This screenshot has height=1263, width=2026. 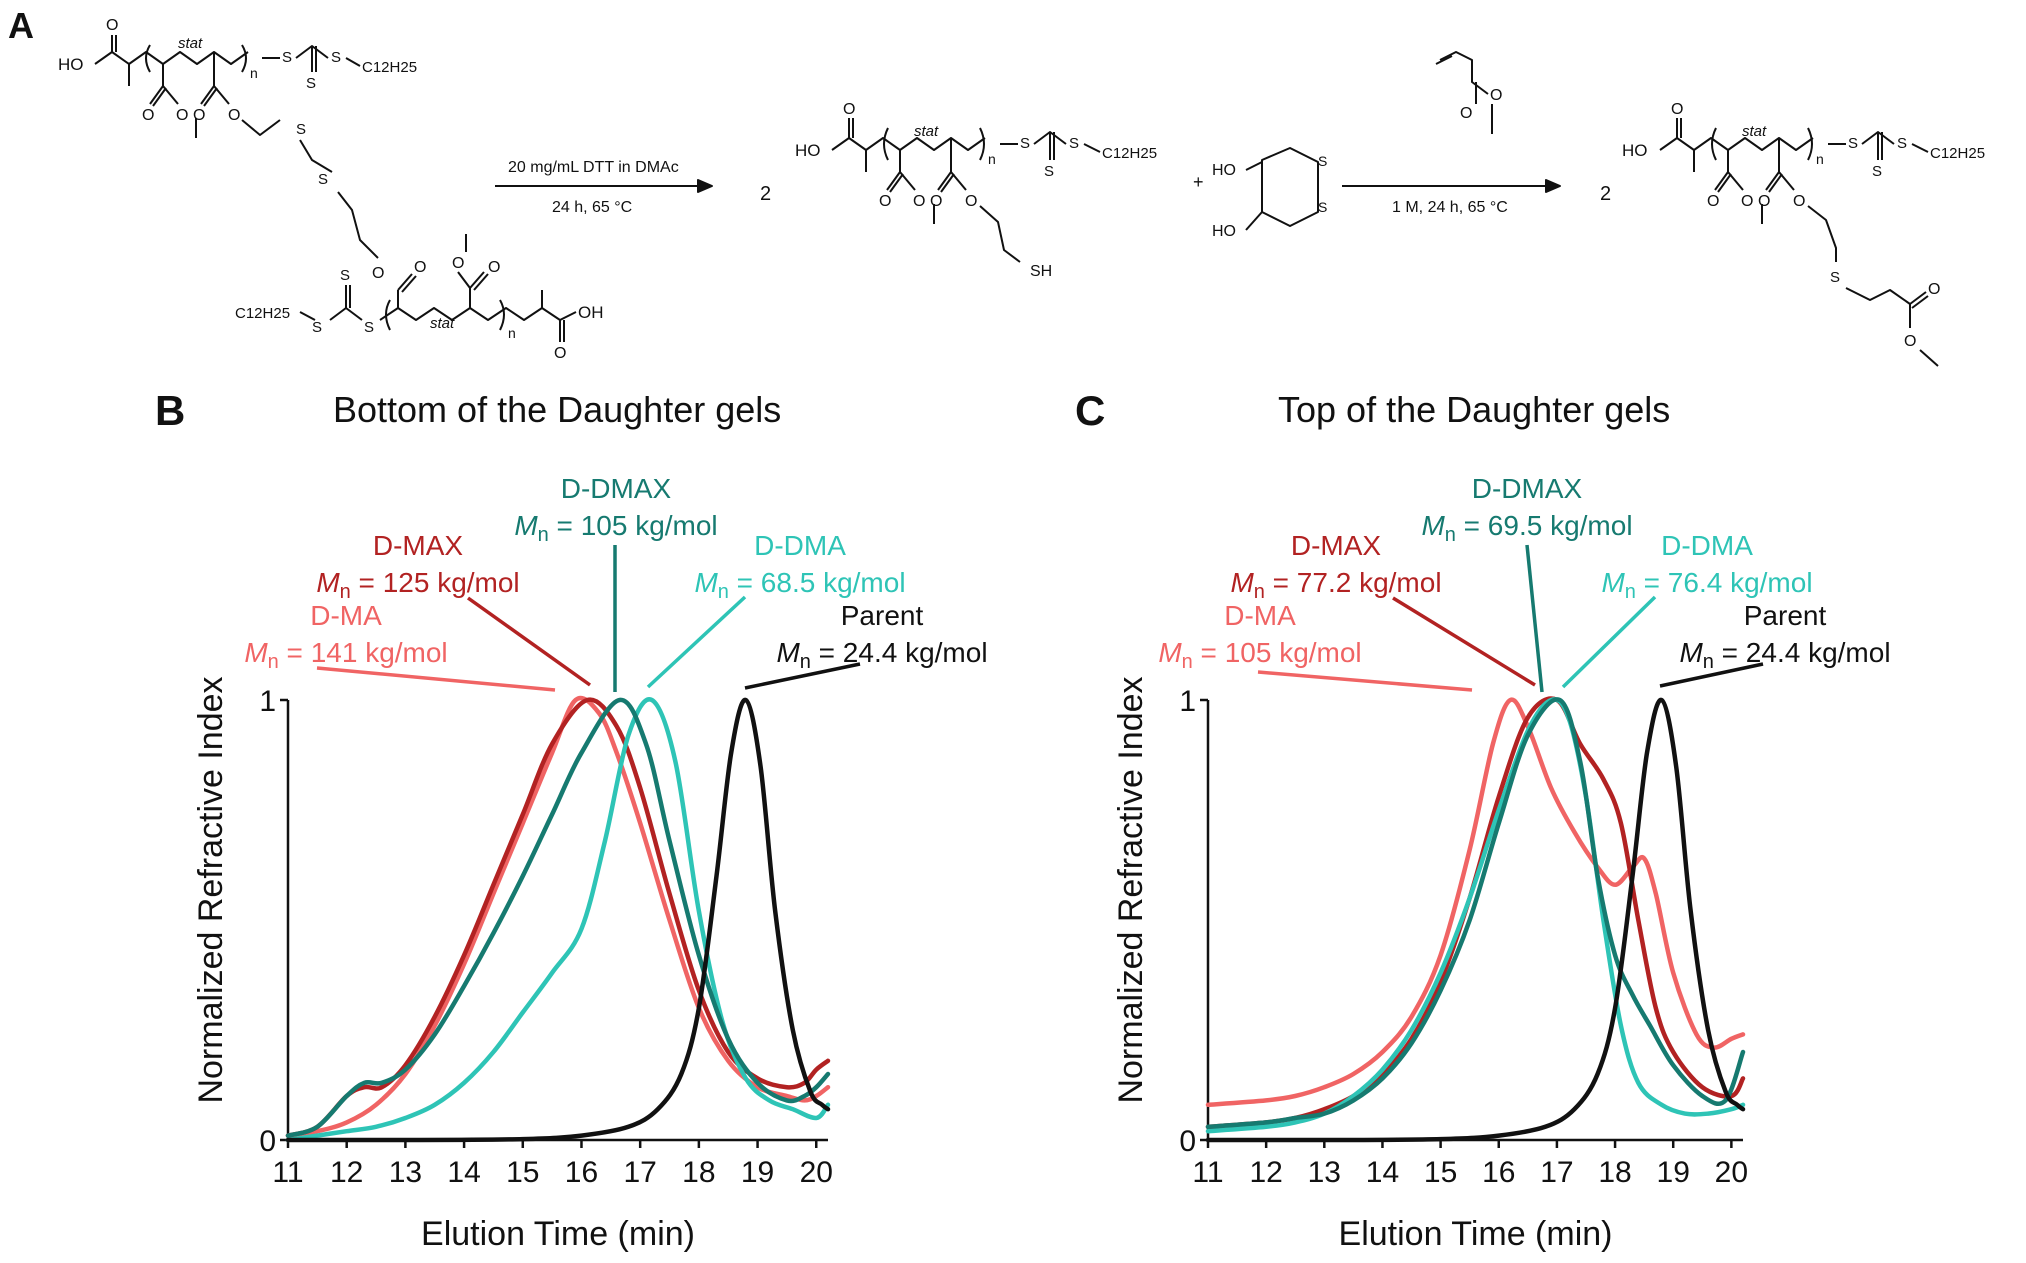 I want to click on series-label-mn: Mn = 68.5 kg/mol, so click(x=799, y=585).